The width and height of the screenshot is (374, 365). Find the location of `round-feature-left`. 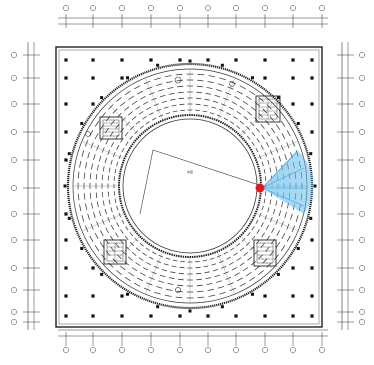

round-feature-left is located at coordinates (88, 134).